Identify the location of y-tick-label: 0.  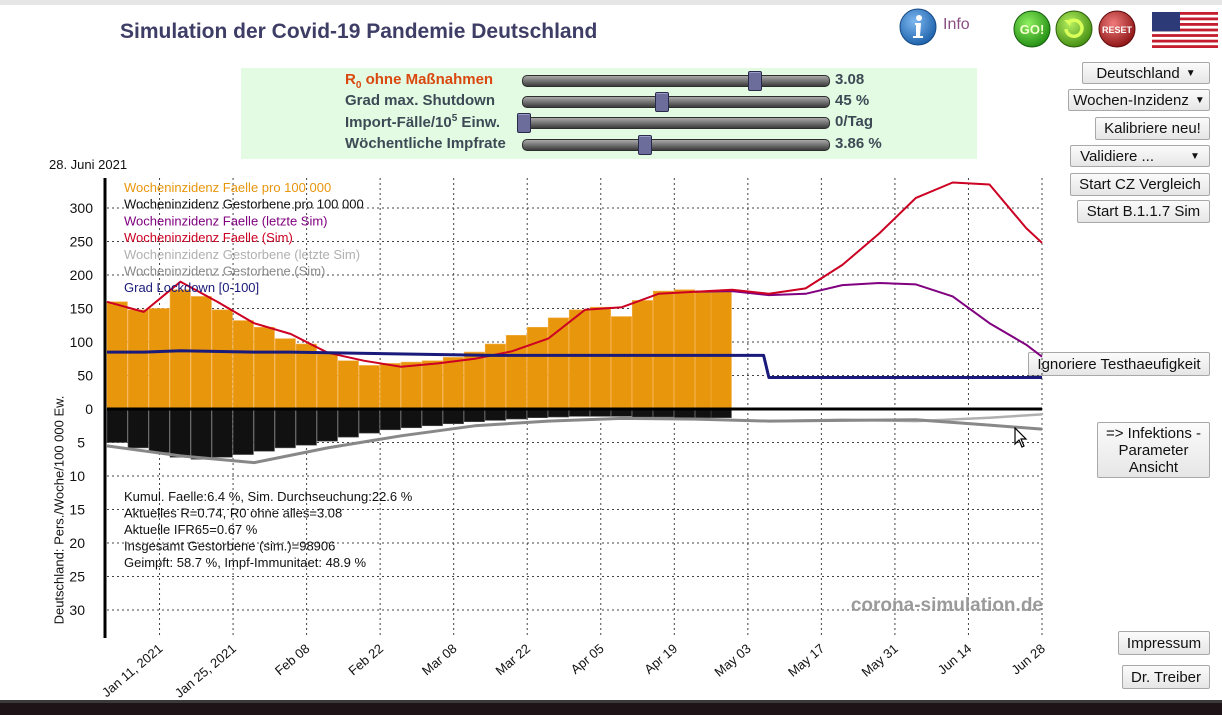
(89, 409).